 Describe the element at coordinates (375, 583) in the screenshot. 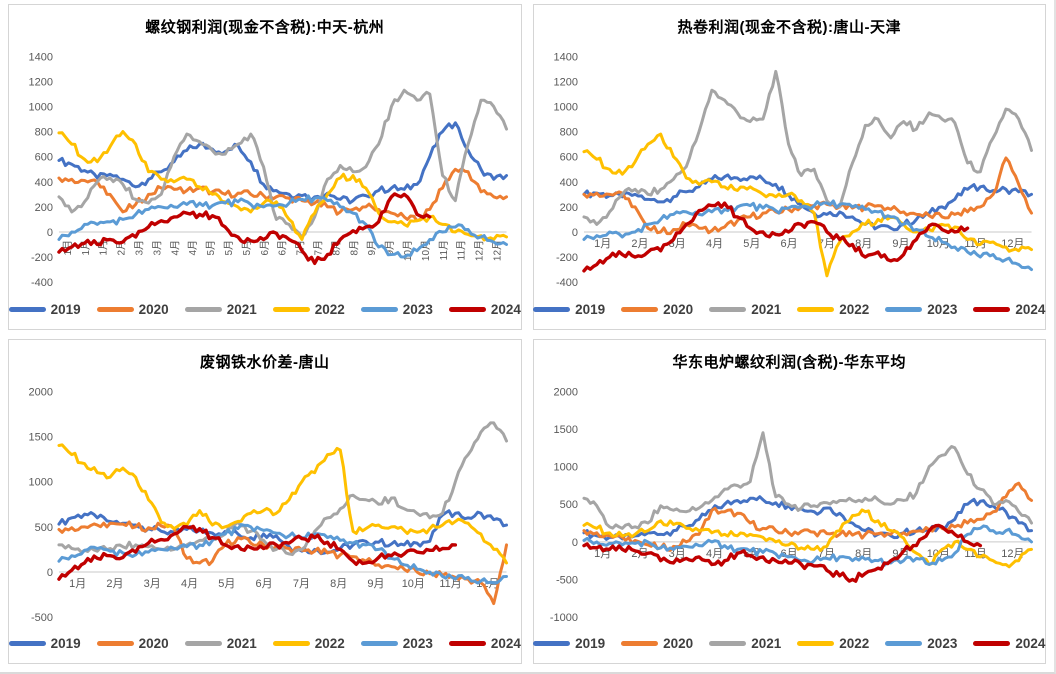

I see `svg-text: 9月` at that location.